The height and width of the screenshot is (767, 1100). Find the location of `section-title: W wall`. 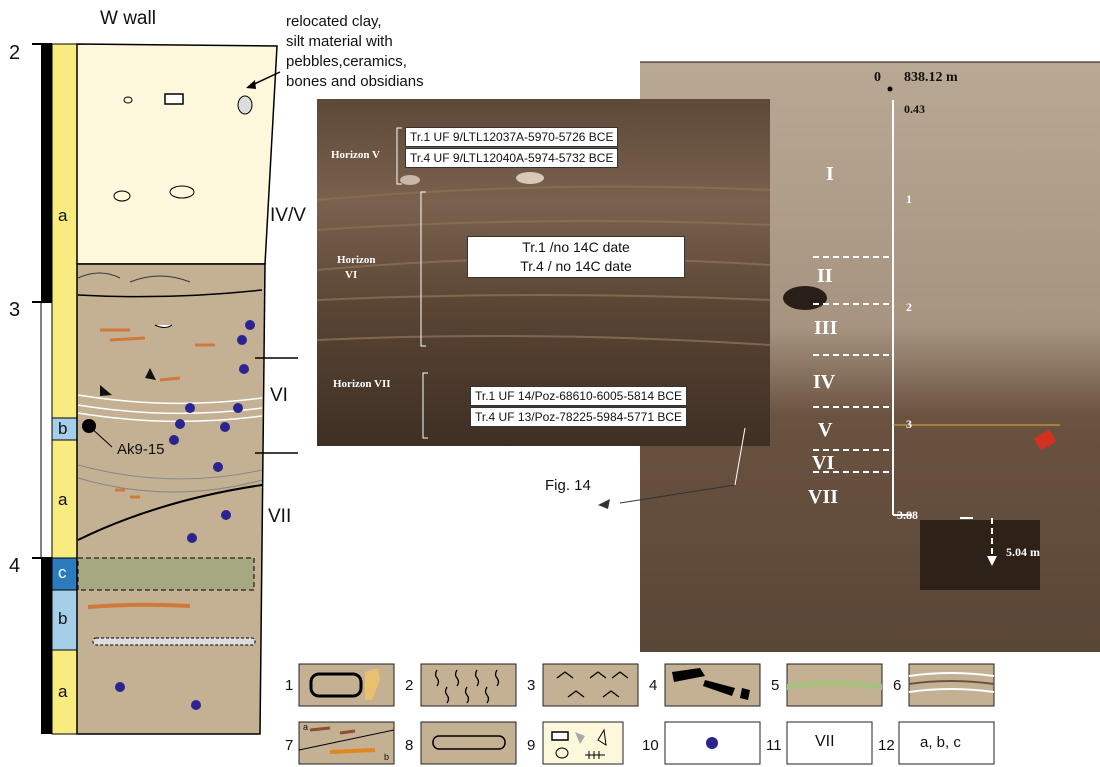

section-title: W wall is located at coordinates (128, 19).